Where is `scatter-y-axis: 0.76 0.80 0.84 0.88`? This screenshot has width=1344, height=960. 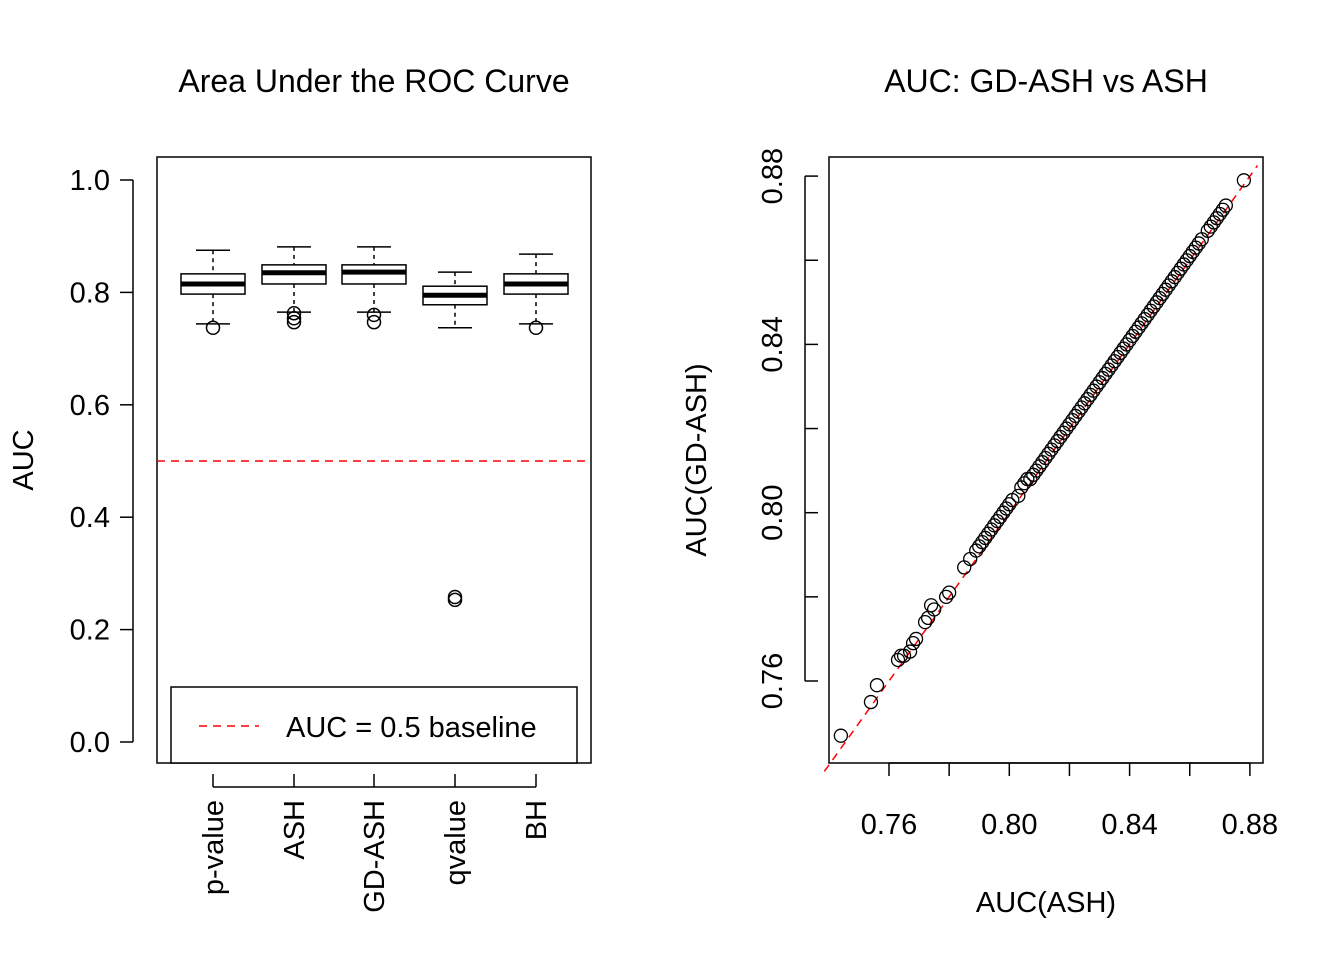
scatter-y-axis: 0.76 0.80 0.84 0.88 is located at coordinates (787, 428).